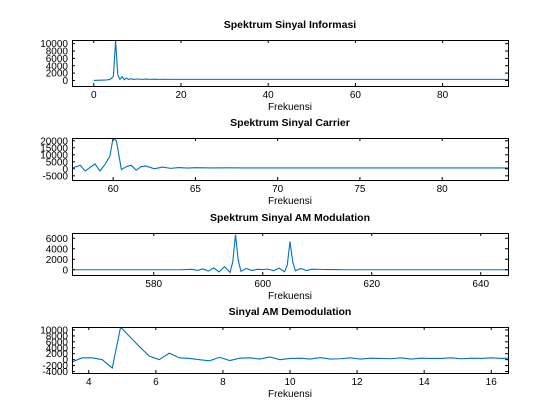 Image resolution: width=555 pixels, height=413 pixels. I want to click on y-tick-label: 5000, so click(57, 162).